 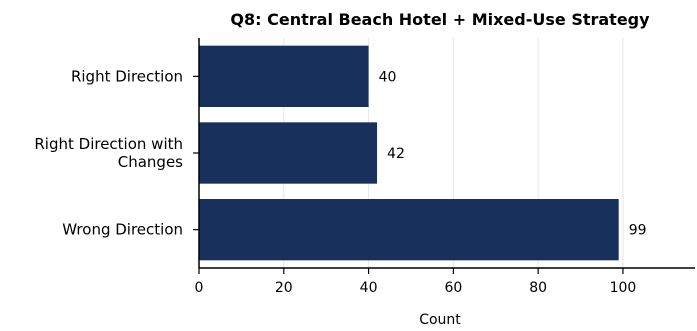 What do you see at coordinates (369, 288) in the screenshot?
I see `x-tick-label-40: 40` at bounding box center [369, 288].